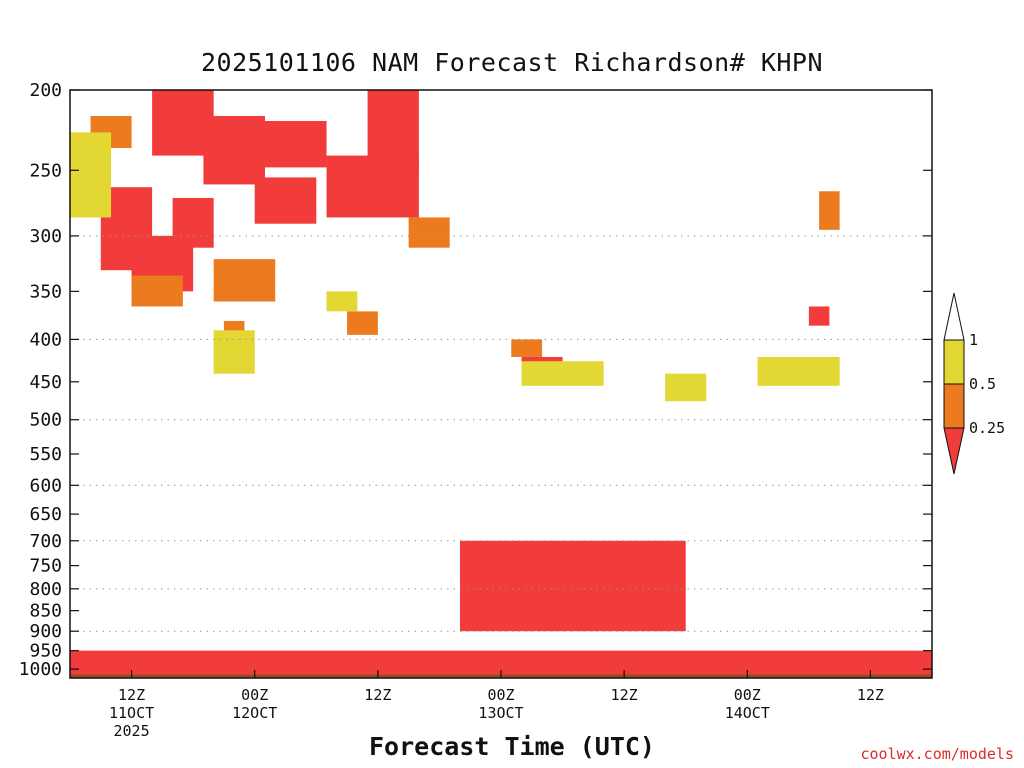 This screenshot has width=1024, height=768. What do you see at coordinates (131, 713) in the screenshot?
I see `x-tick-label: 11OCT` at bounding box center [131, 713].